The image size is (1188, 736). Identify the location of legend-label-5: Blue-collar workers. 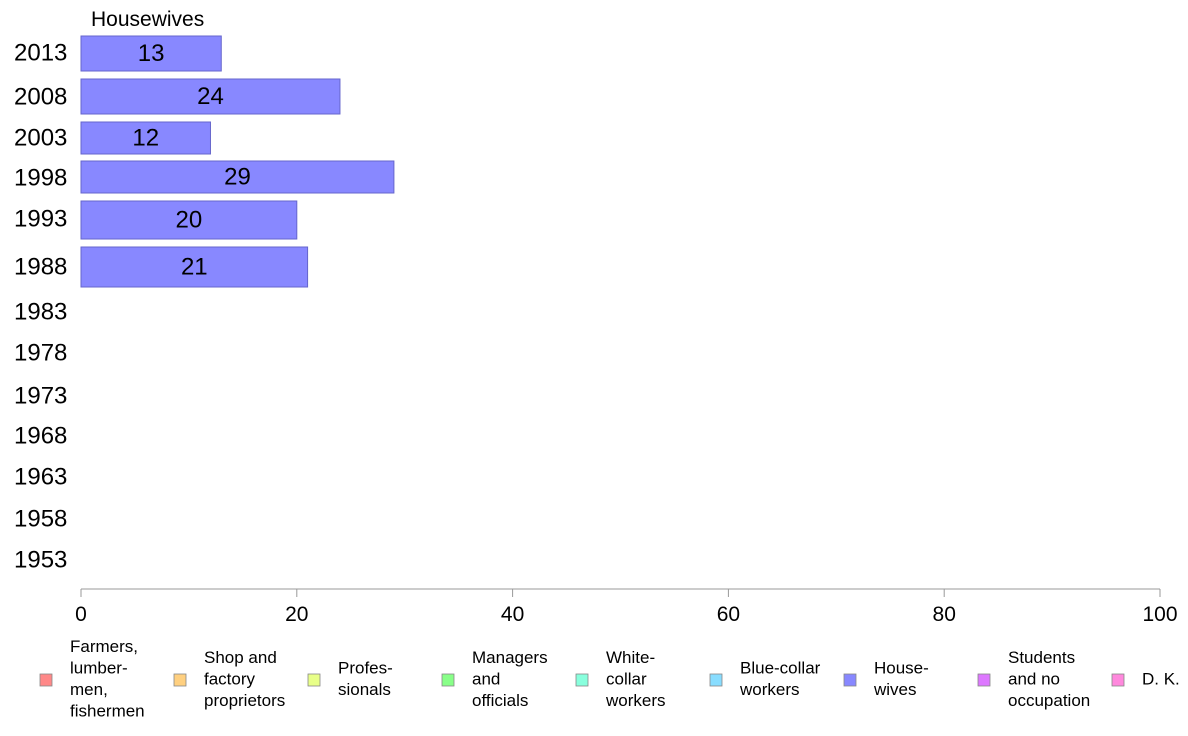
(780, 679).